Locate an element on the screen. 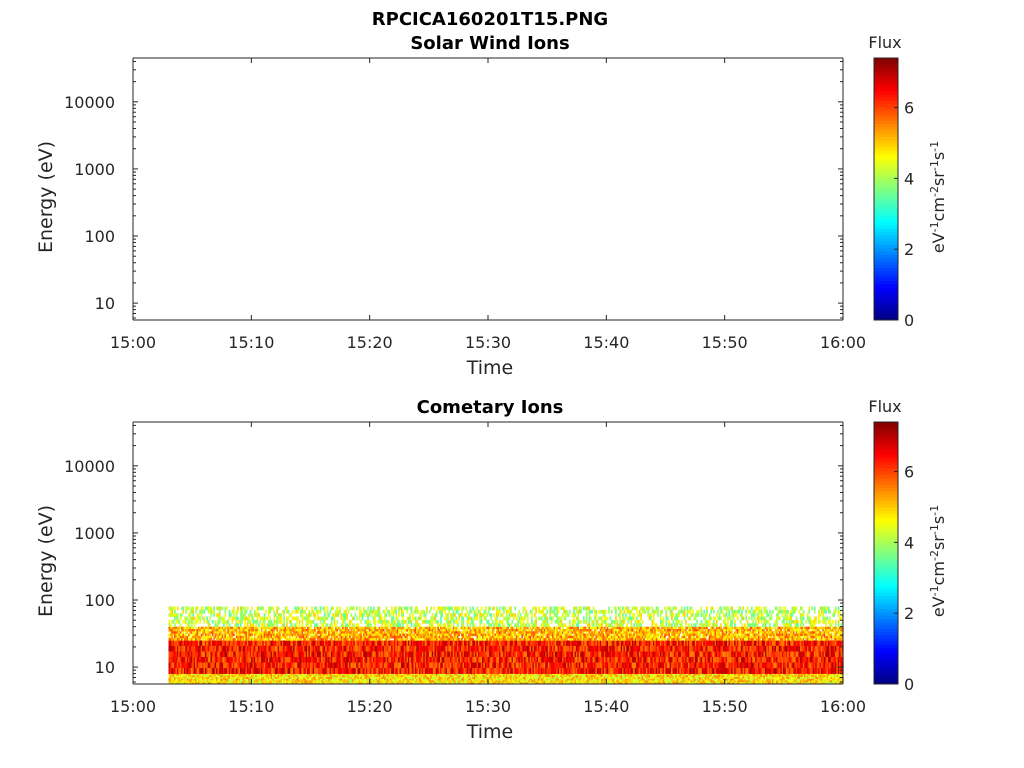 This screenshot has height=768, width=1024. panel-title: Solar Wind Ions is located at coordinates (489, 43).